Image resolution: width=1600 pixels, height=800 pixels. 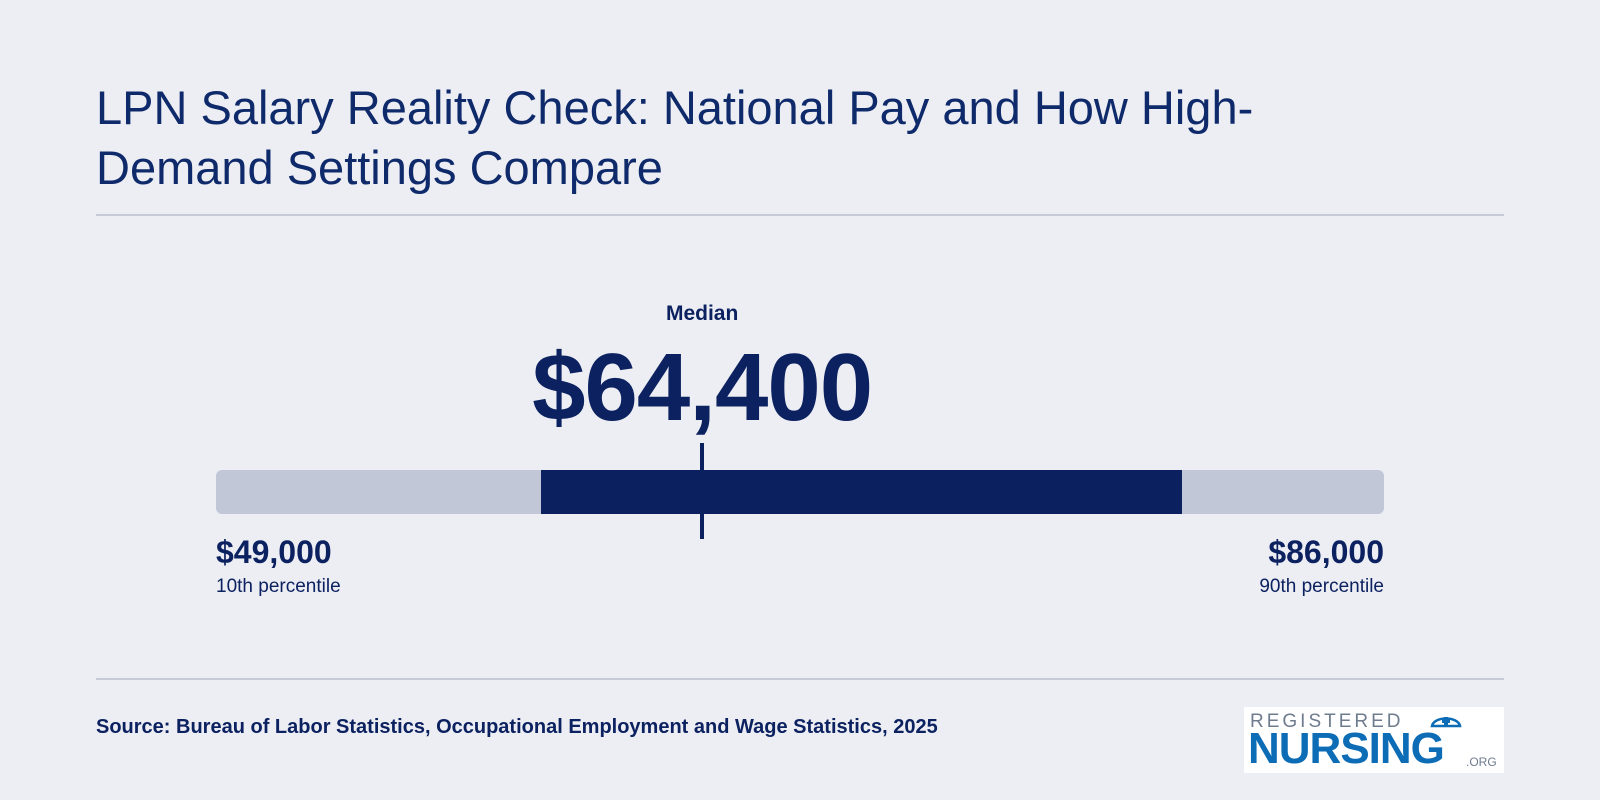 I want to click on high-caption: 90th percentile, so click(x=1321, y=586).